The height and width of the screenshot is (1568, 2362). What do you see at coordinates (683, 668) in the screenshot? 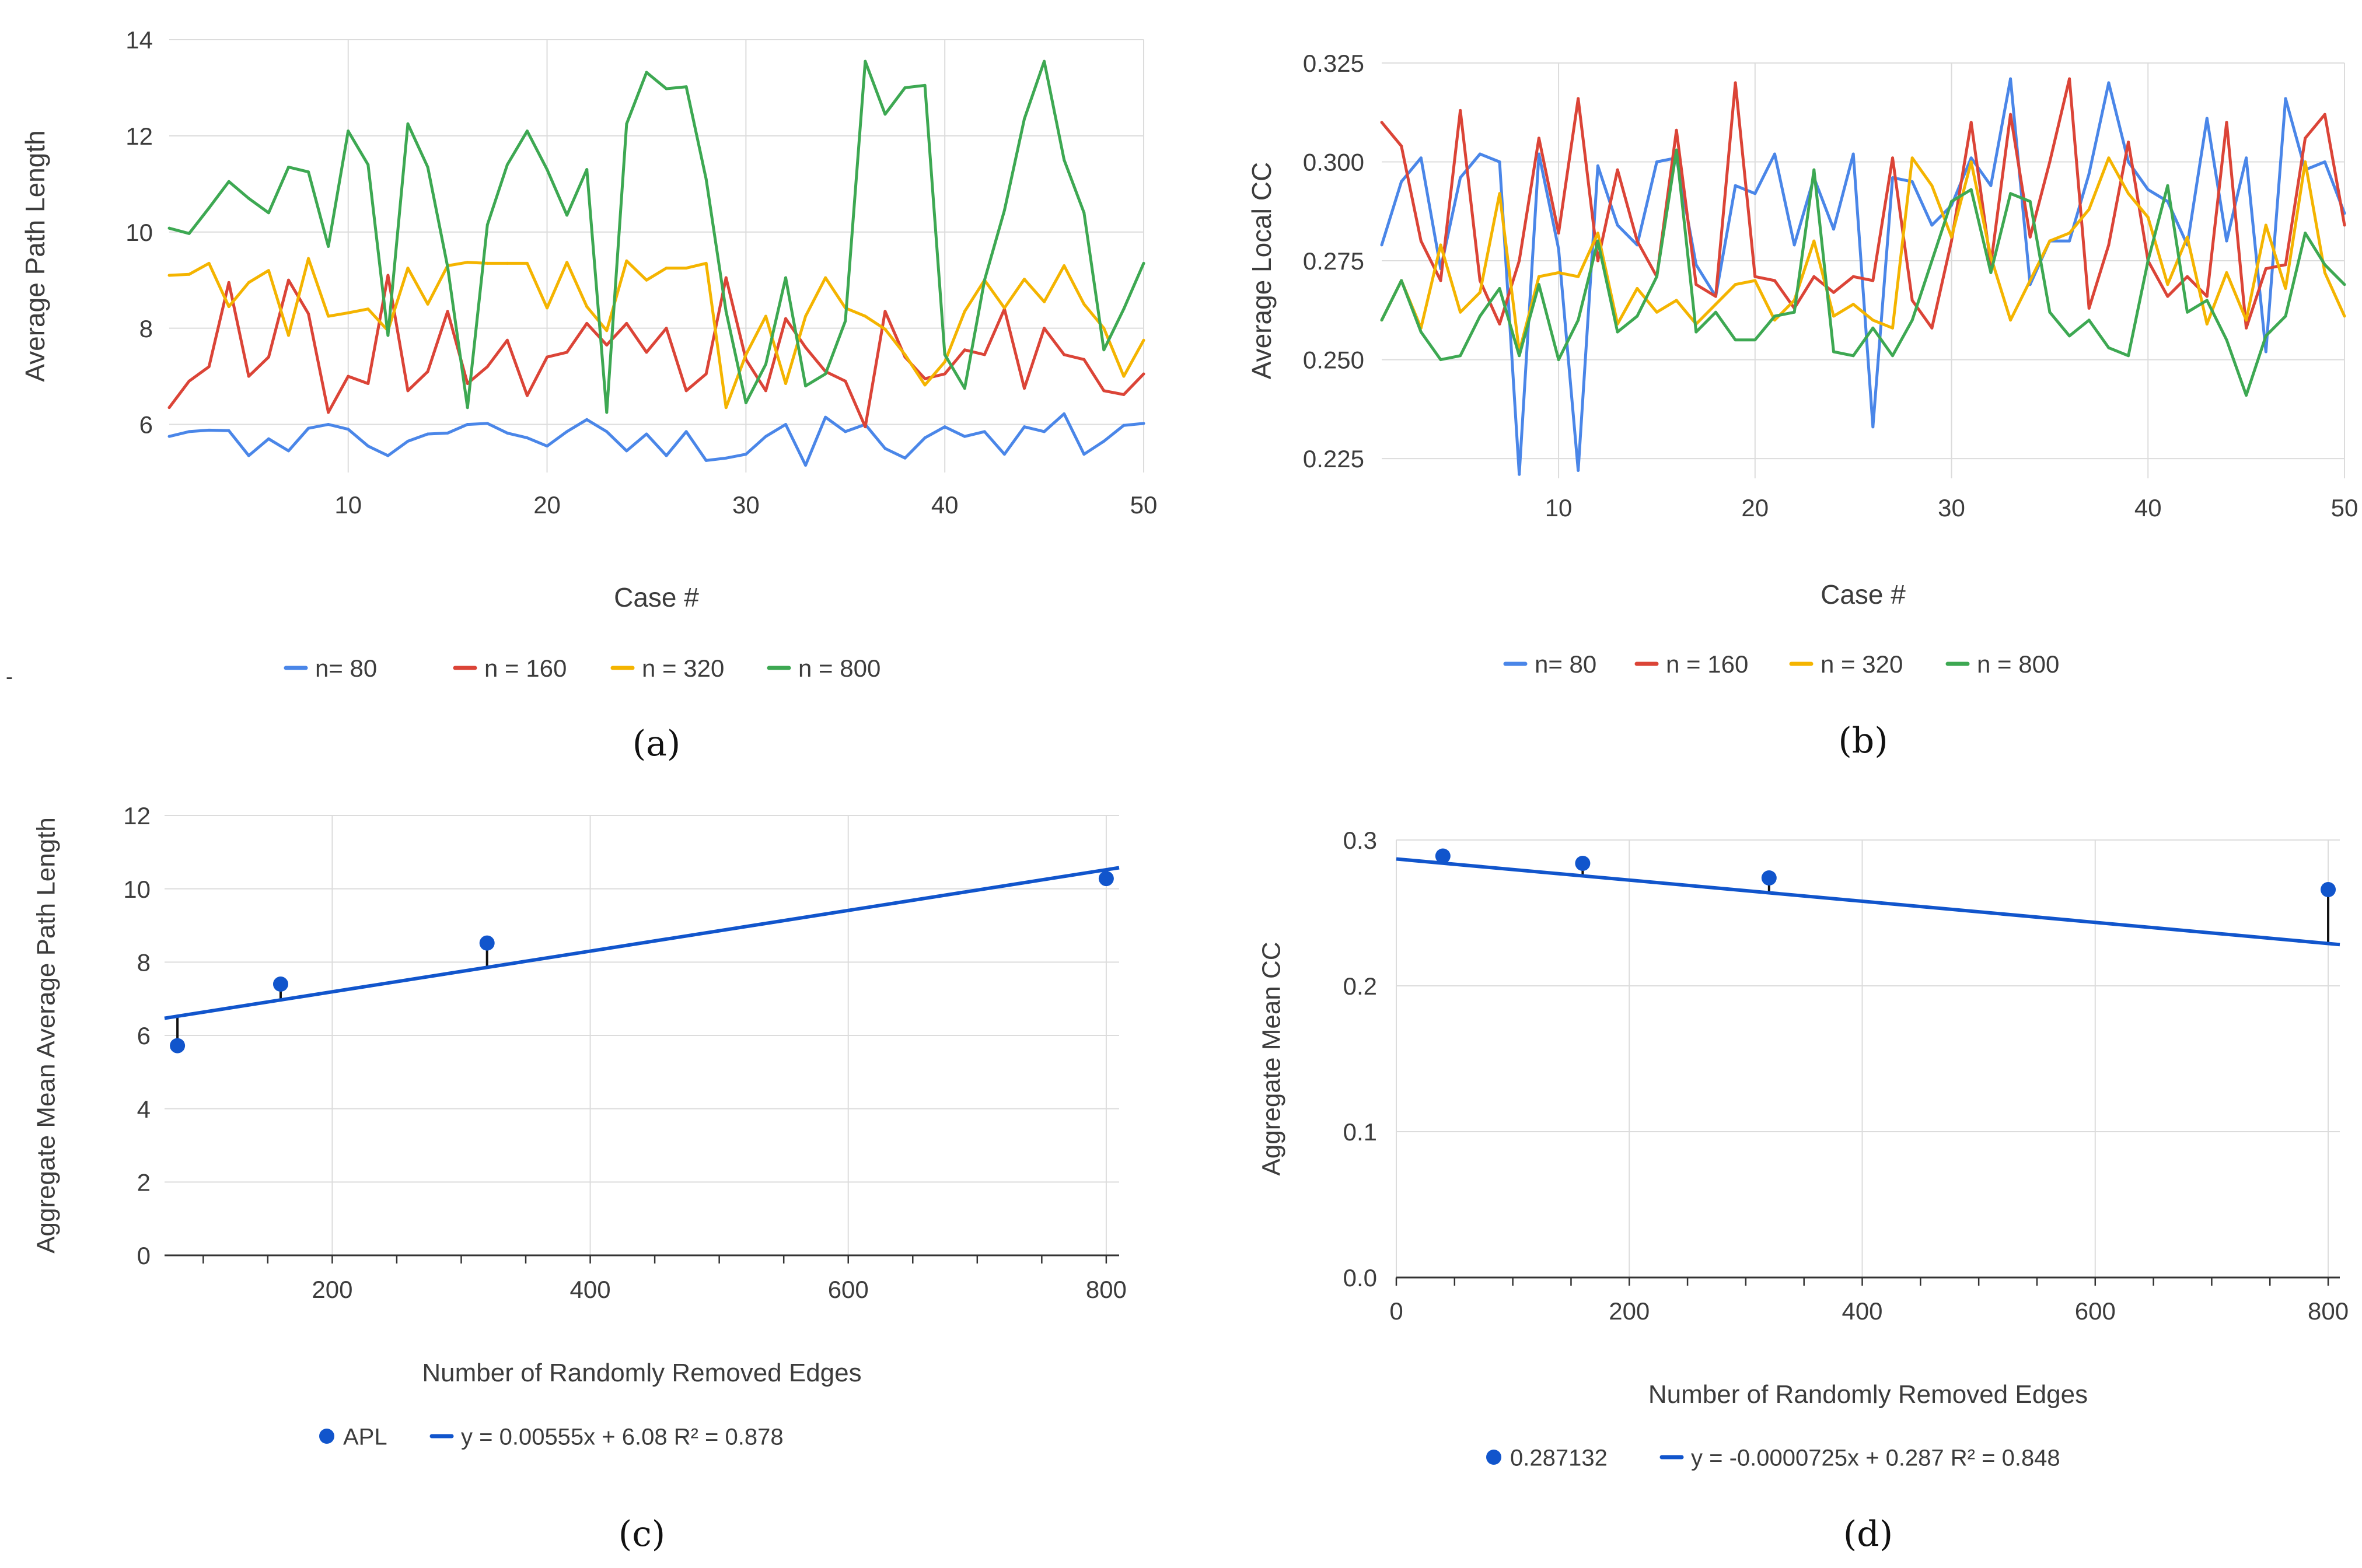
I see `legend-label: n = 320` at bounding box center [683, 668].